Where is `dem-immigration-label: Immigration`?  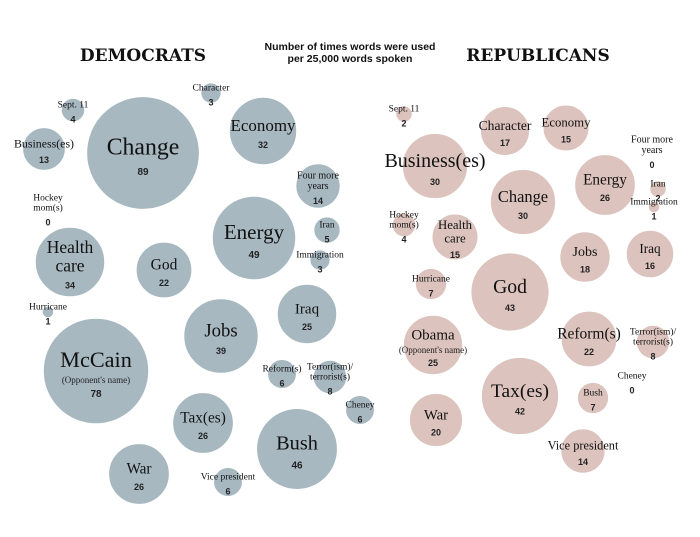 dem-immigration-label: Immigration is located at coordinates (320, 256).